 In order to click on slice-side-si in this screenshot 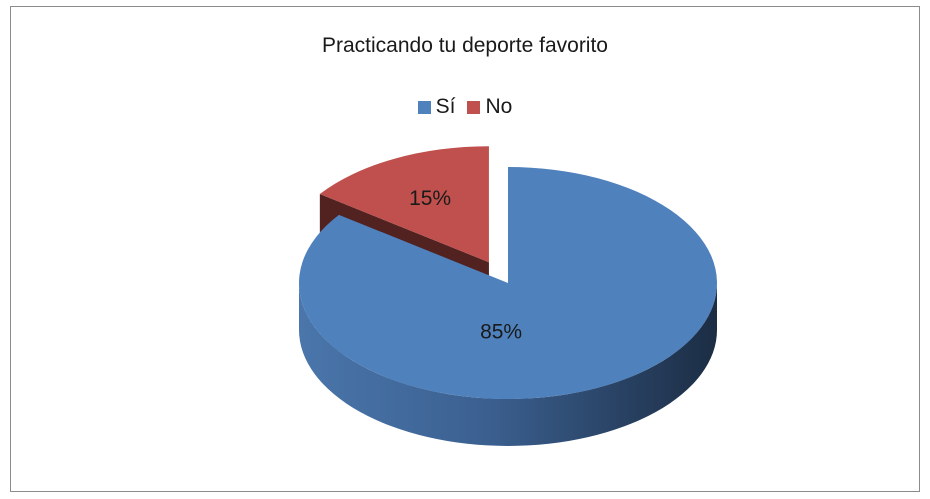, I will do `click(508, 364)`.